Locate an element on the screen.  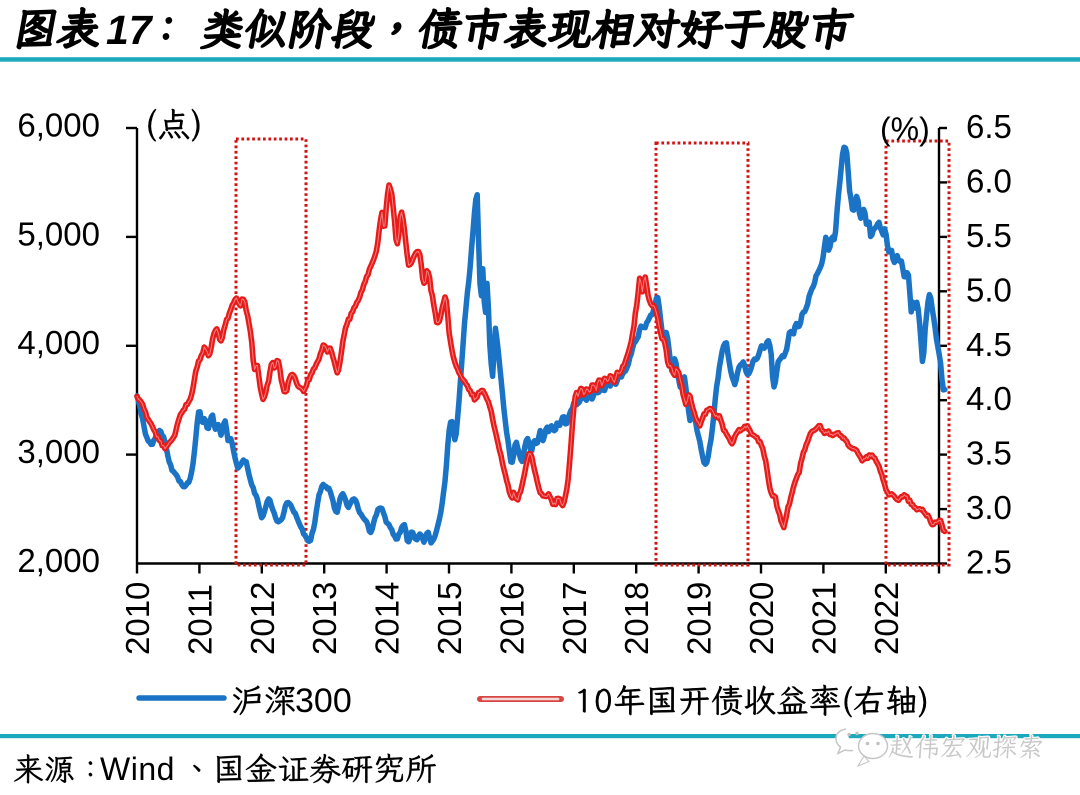
svg-text: 2019 is located at coordinates (699, 618).